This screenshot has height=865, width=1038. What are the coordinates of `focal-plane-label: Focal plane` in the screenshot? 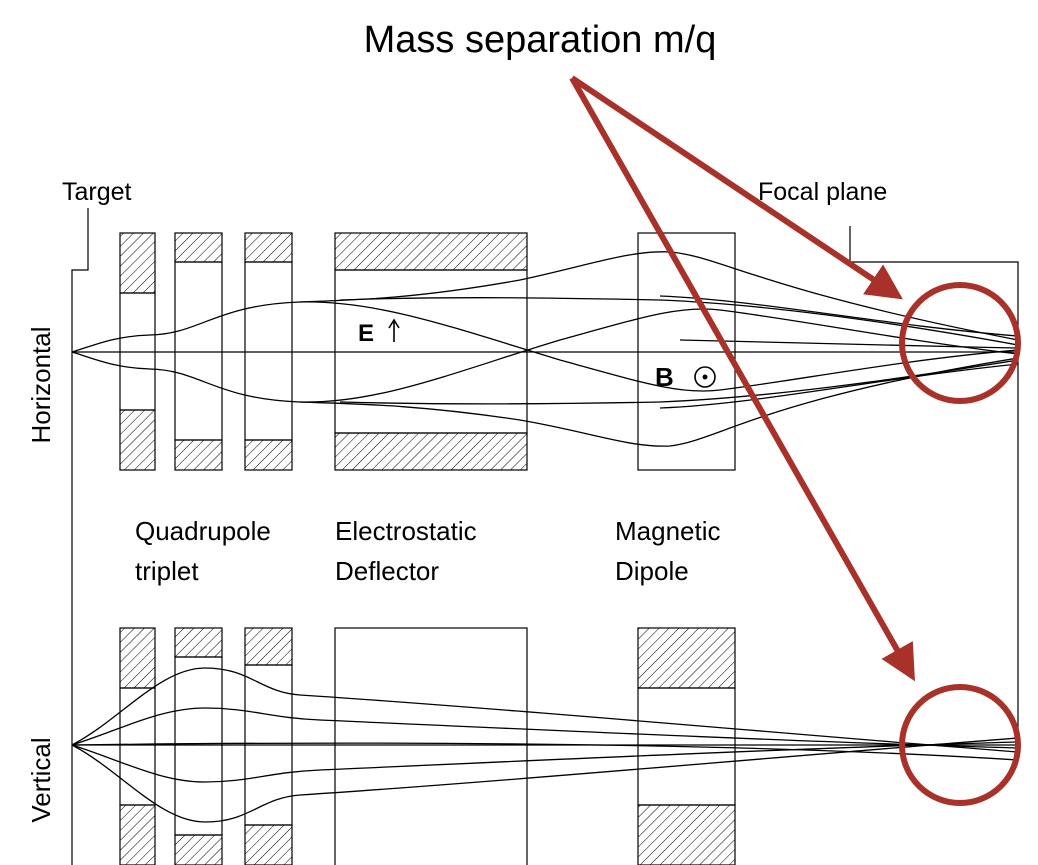 It's located at (822, 192).